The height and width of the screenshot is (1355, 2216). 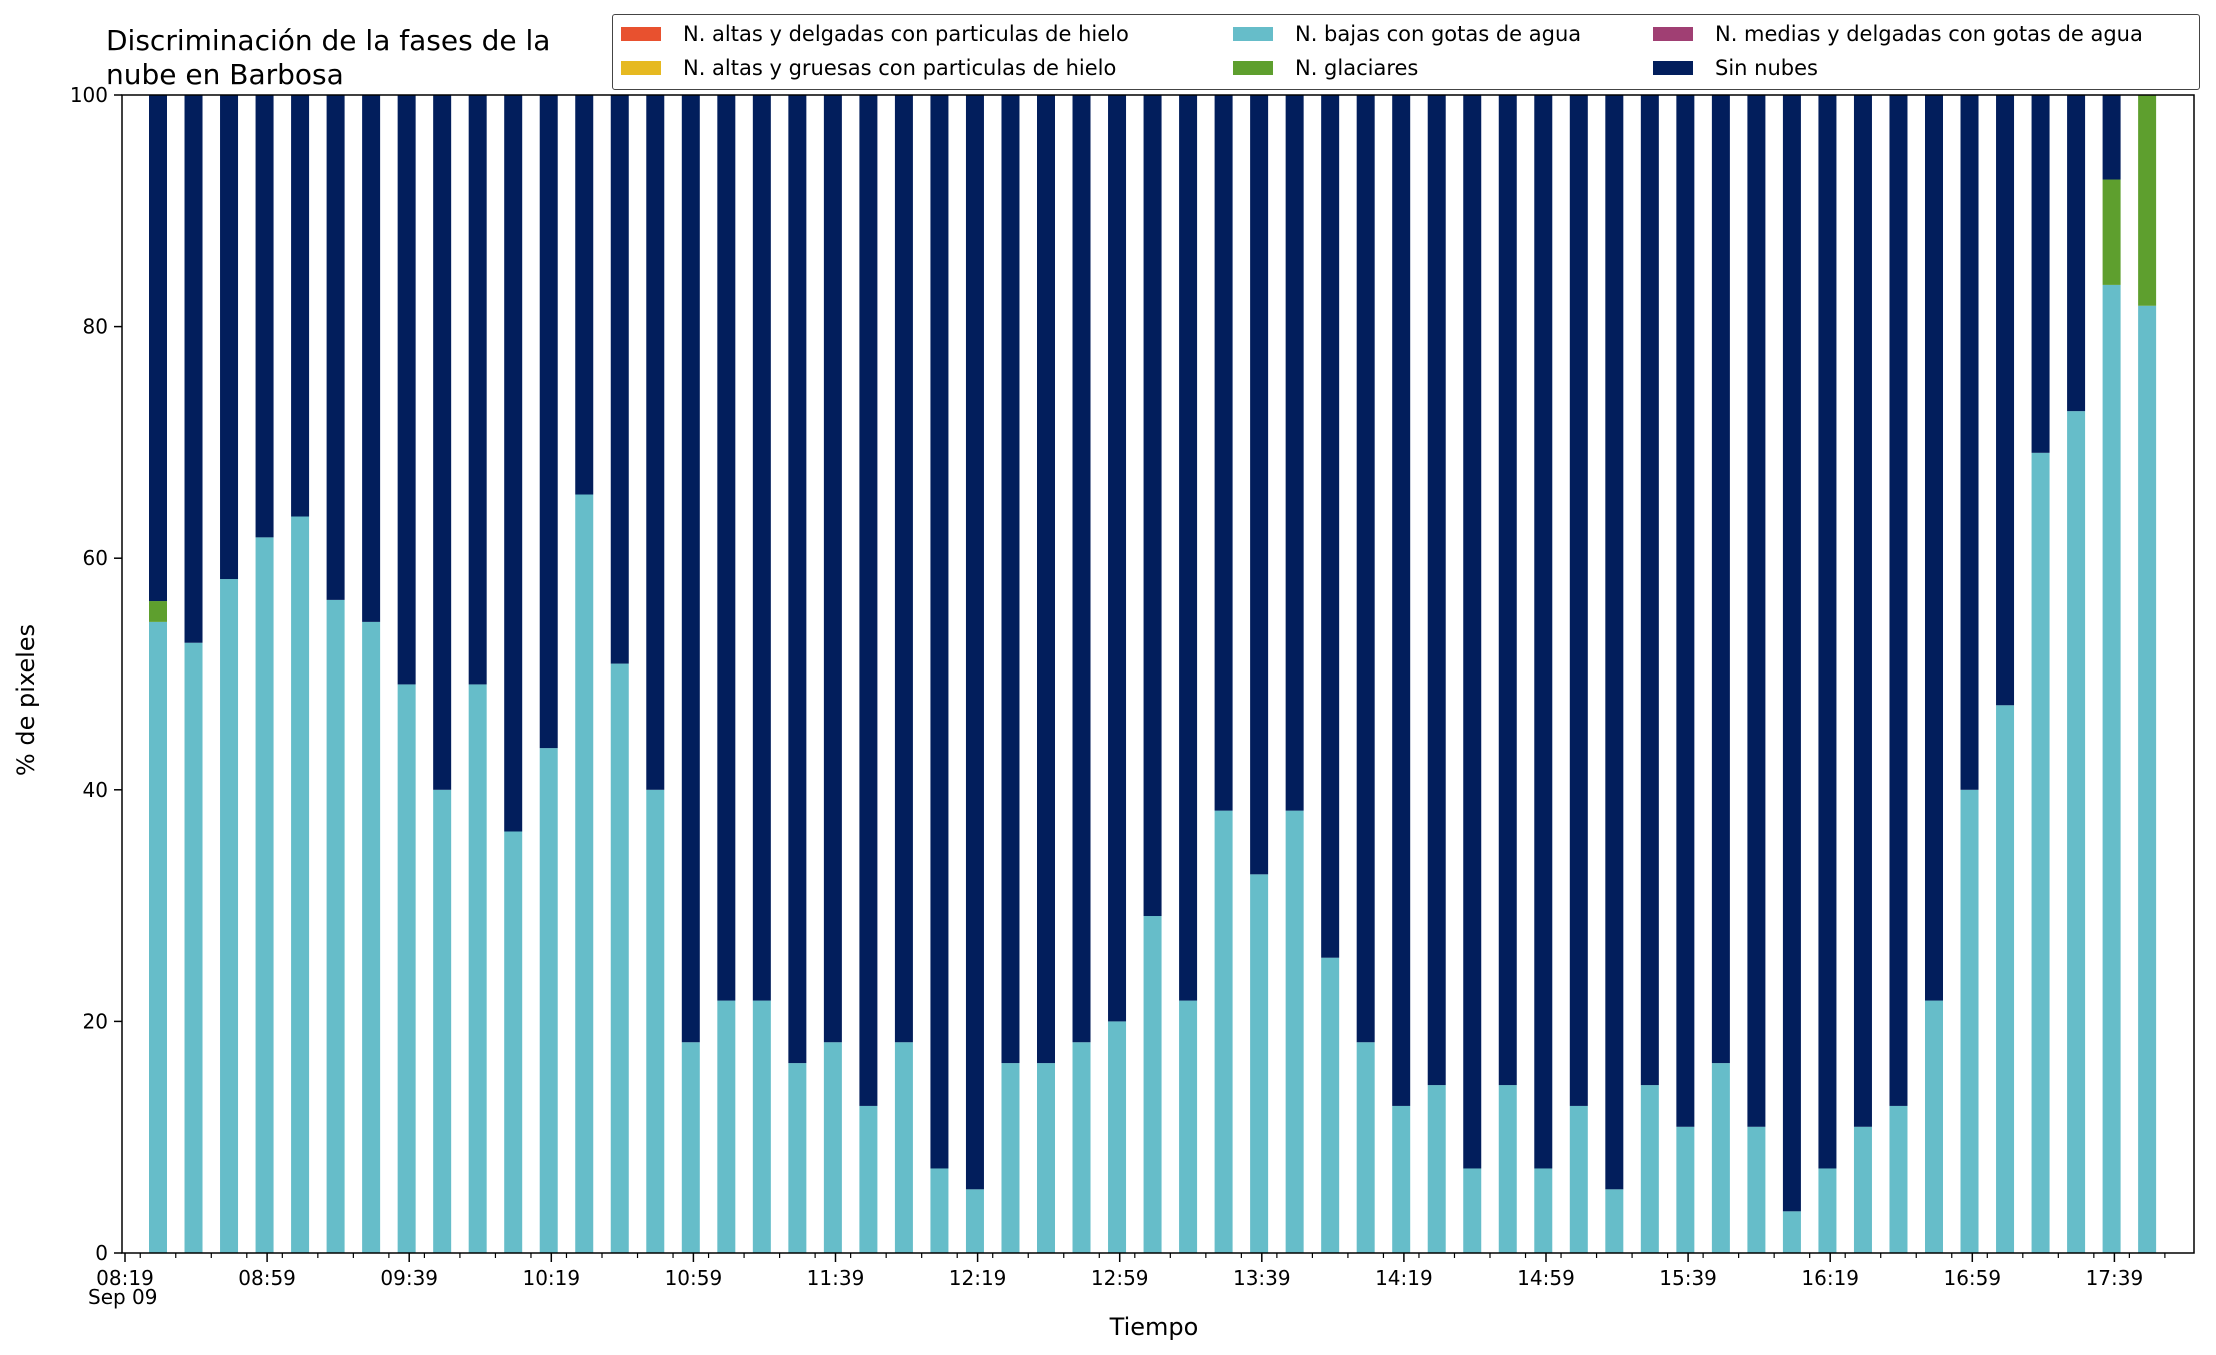 I want to click on legend-label: N. glaciares, so click(x=1357, y=68).